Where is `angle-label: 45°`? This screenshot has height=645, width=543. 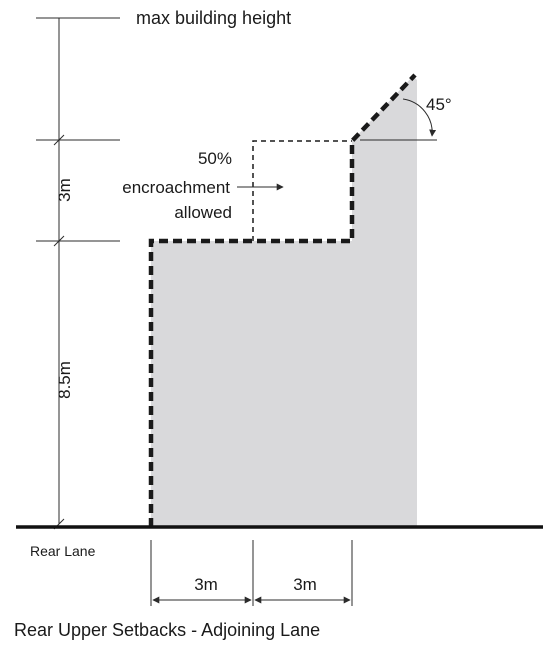 angle-label: 45° is located at coordinates (439, 104).